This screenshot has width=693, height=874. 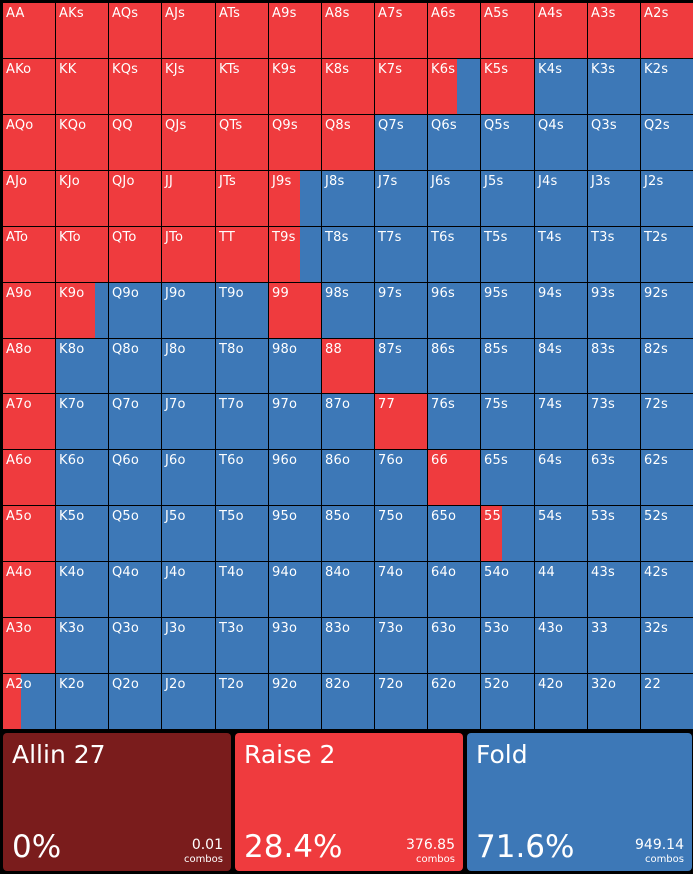 What do you see at coordinates (401, 31) in the screenshot?
I see `hand-cell: A7s` at bounding box center [401, 31].